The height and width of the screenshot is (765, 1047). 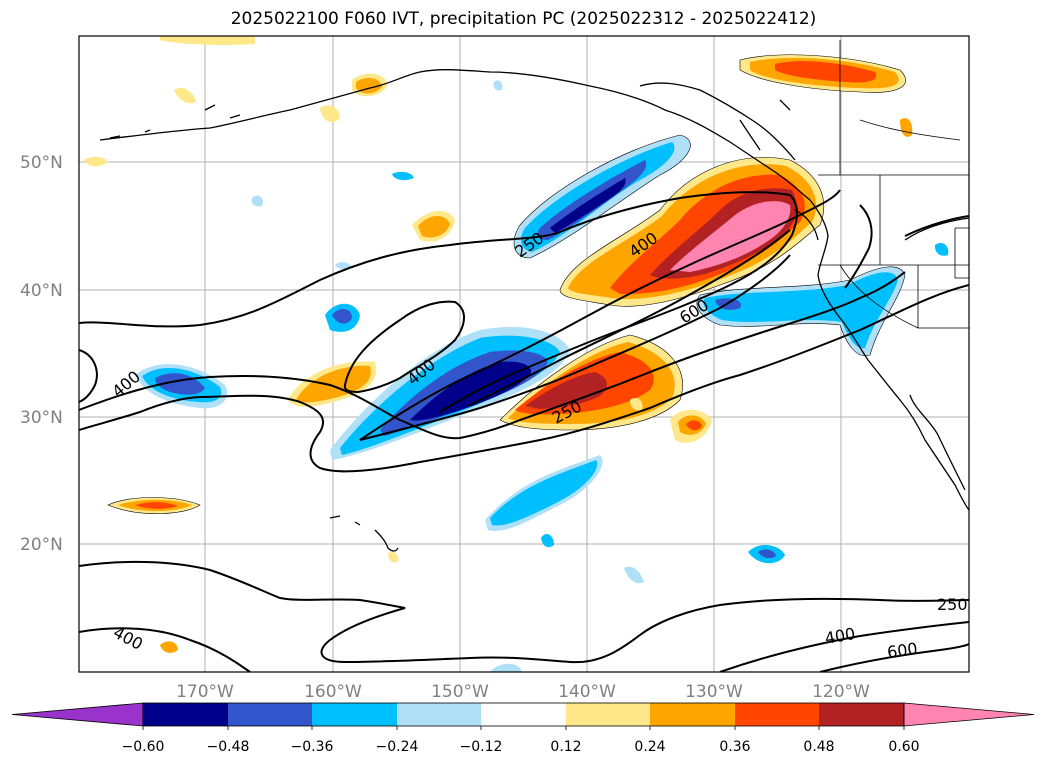 What do you see at coordinates (460, 692) in the screenshot?
I see `lon-label: 150°W` at bounding box center [460, 692].